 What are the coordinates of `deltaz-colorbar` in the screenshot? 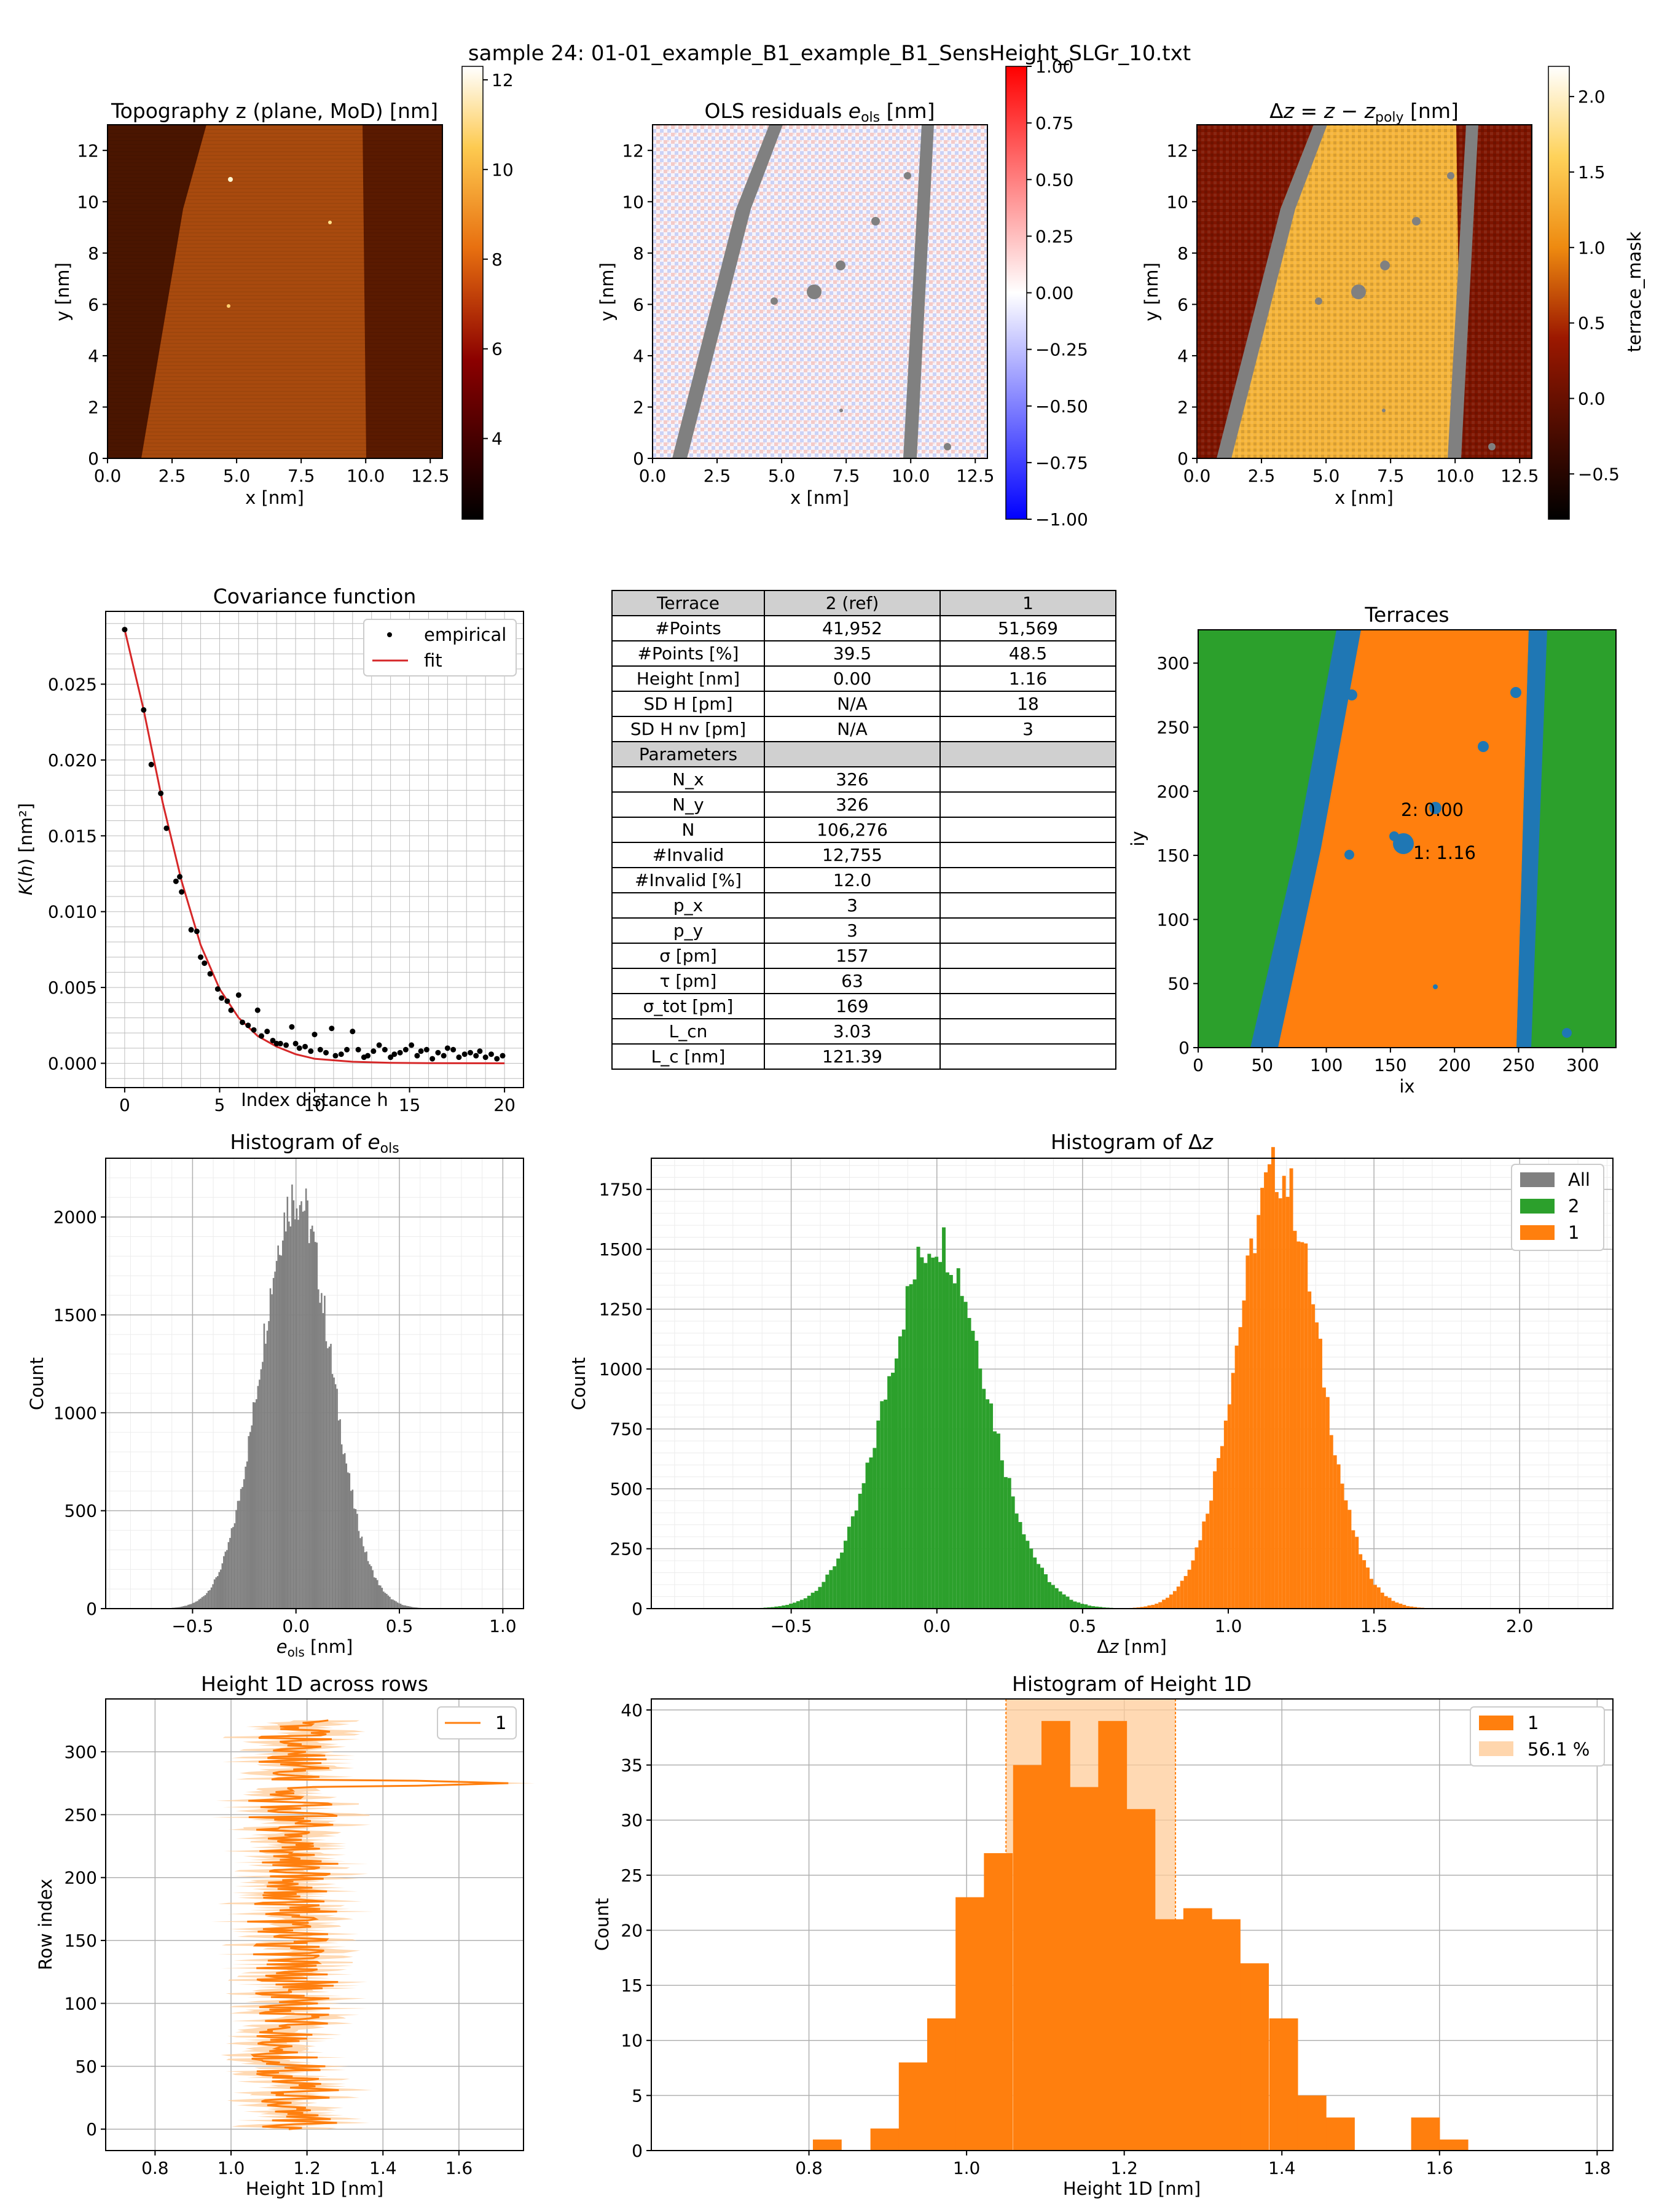 It's located at (1559, 293).